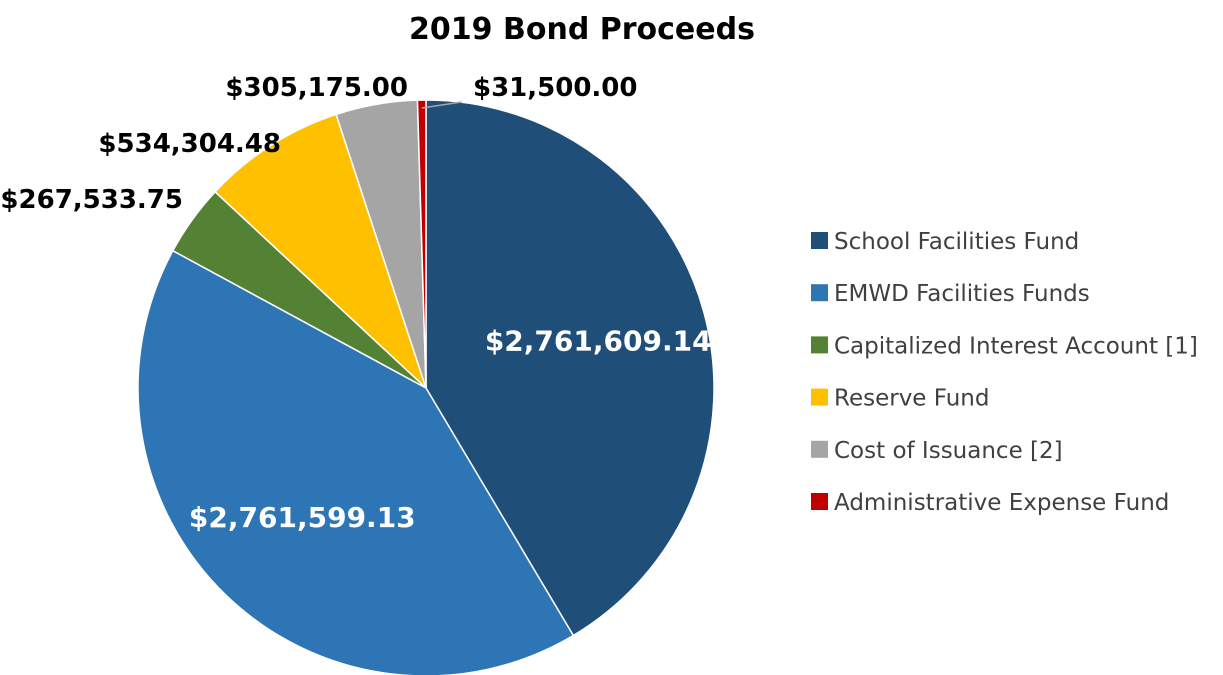 This screenshot has width=1223, height=675. I want to click on legend-swatch-administrative-expense-fund, so click(819, 501).